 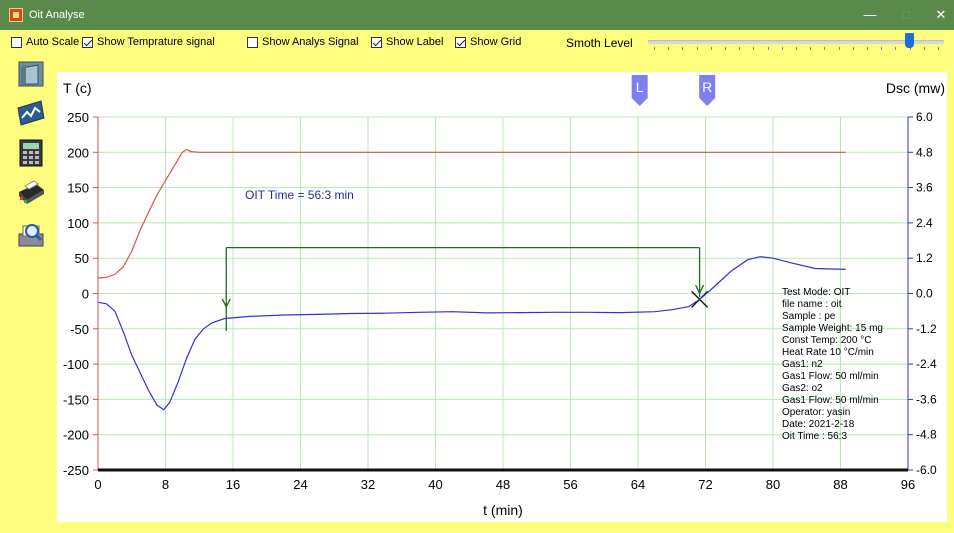 I want to click on left-marker: L, so click(x=639, y=90).